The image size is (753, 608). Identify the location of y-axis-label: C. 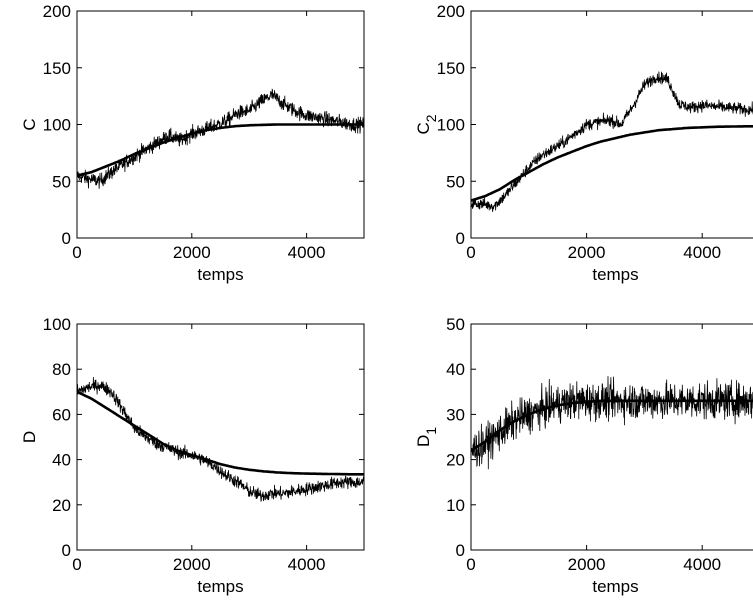
(29, 124).